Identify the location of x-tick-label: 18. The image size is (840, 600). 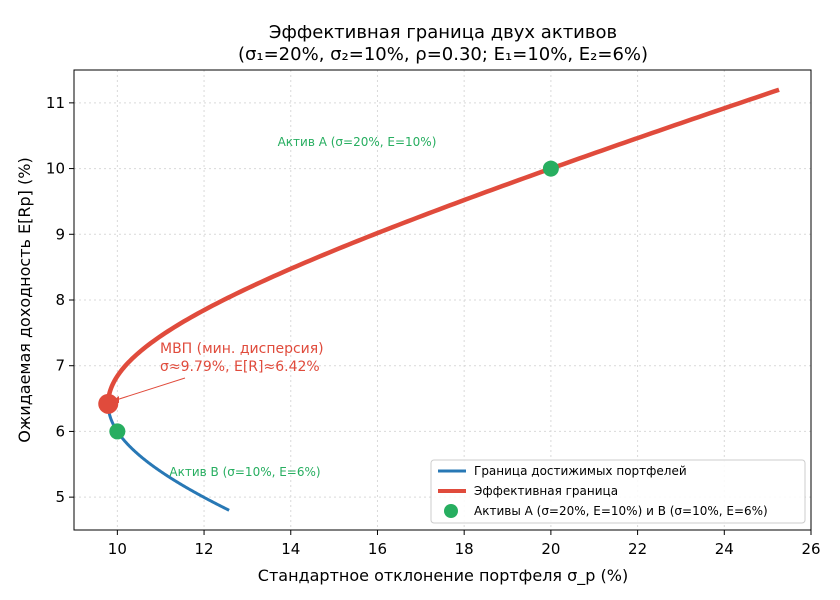
(464, 549).